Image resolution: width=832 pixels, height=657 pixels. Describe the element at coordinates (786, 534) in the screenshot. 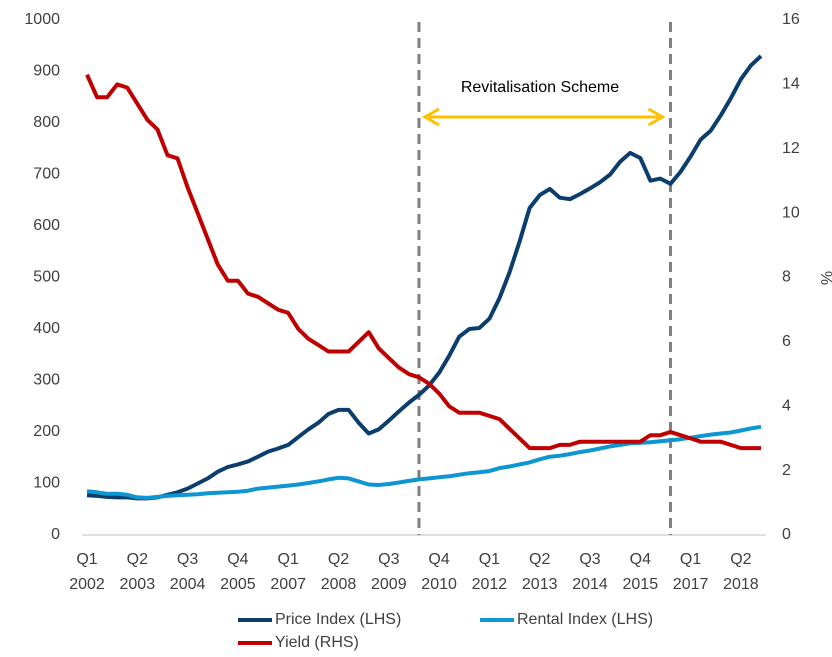

I see `y2-tick-label: 0` at that location.